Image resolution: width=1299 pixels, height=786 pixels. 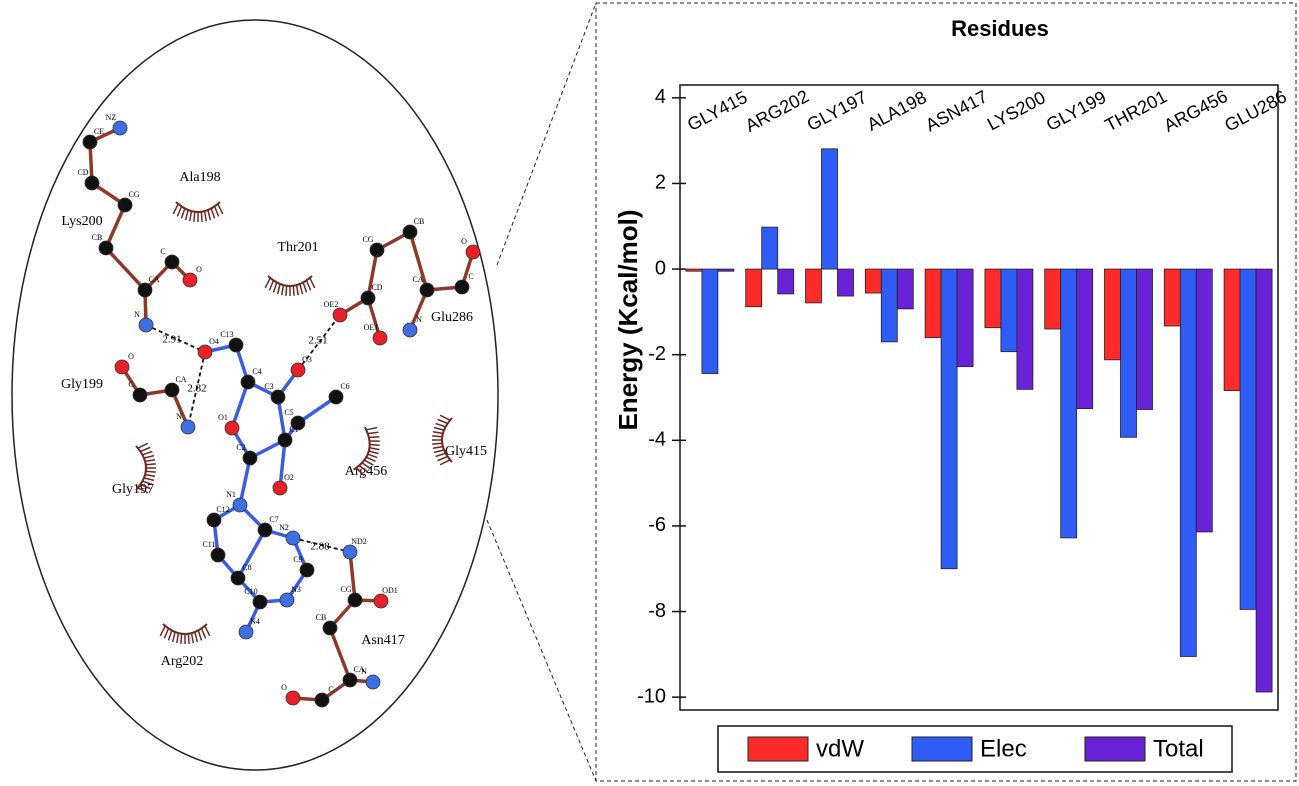 What do you see at coordinates (651, 696) in the screenshot?
I see `y-tick-label: -10` at bounding box center [651, 696].